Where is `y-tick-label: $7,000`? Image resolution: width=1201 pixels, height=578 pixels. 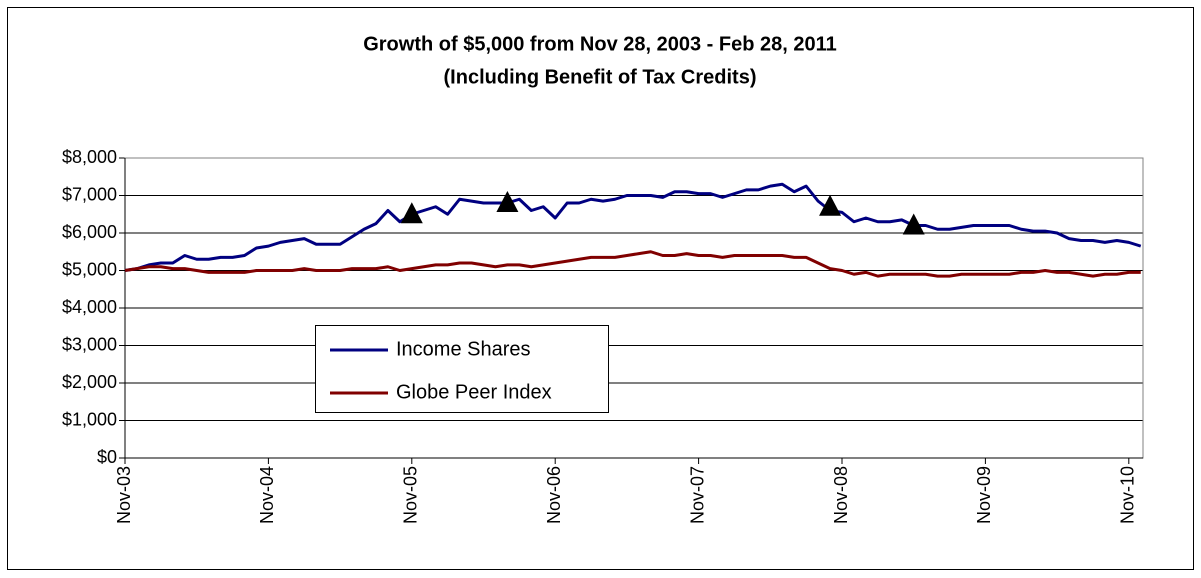 y-tick-label: $7,000 is located at coordinates (89, 194).